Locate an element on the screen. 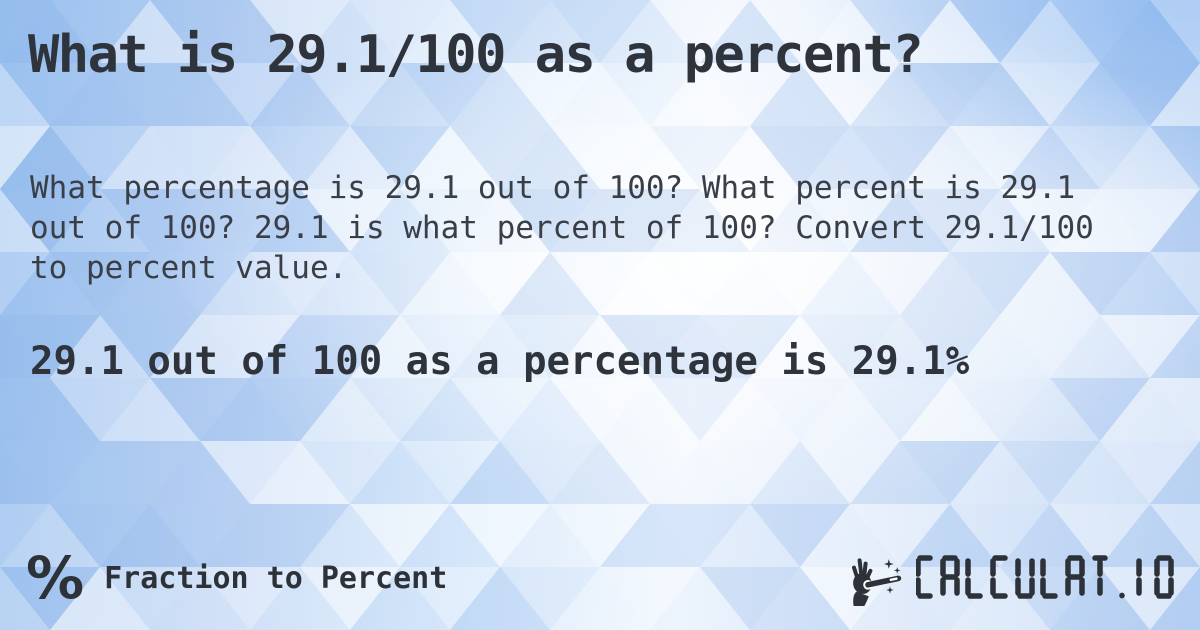  footer-bar: % Fraction to Percent is located at coordinates (600, 578).